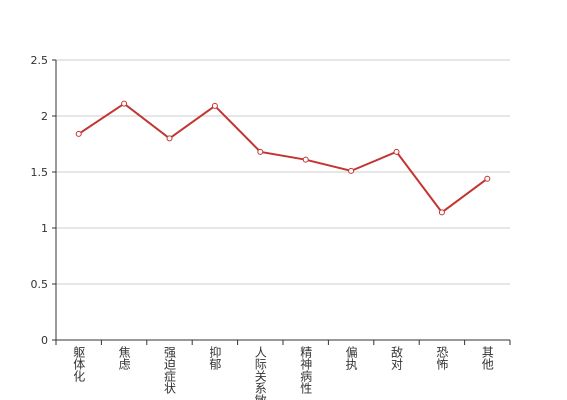  I want to click on x-tick-label: 偏执, so click(351, 358).